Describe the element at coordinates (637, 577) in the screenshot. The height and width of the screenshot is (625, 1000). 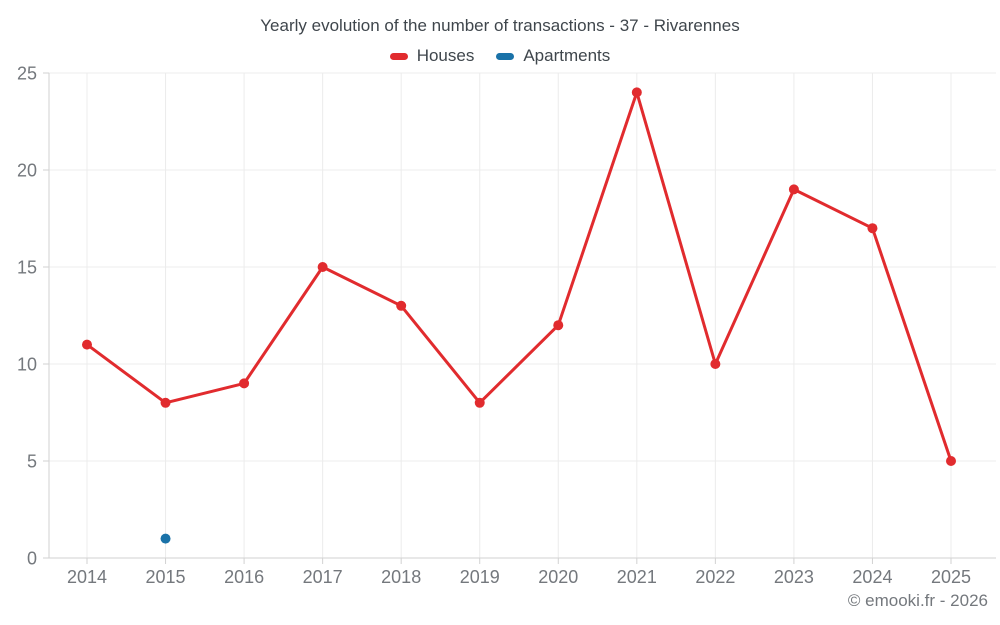
I see `x-tick-label: 2021` at that location.